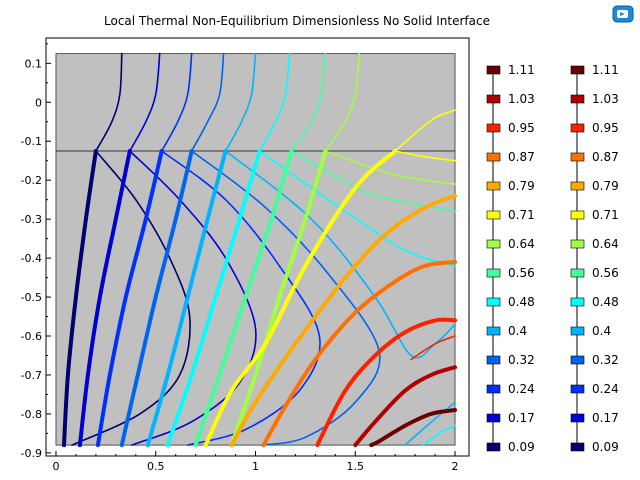  Describe the element at coordinates (493, 389) in the screenshot. I see `legend-swatch-fluid-0.24` at that location.